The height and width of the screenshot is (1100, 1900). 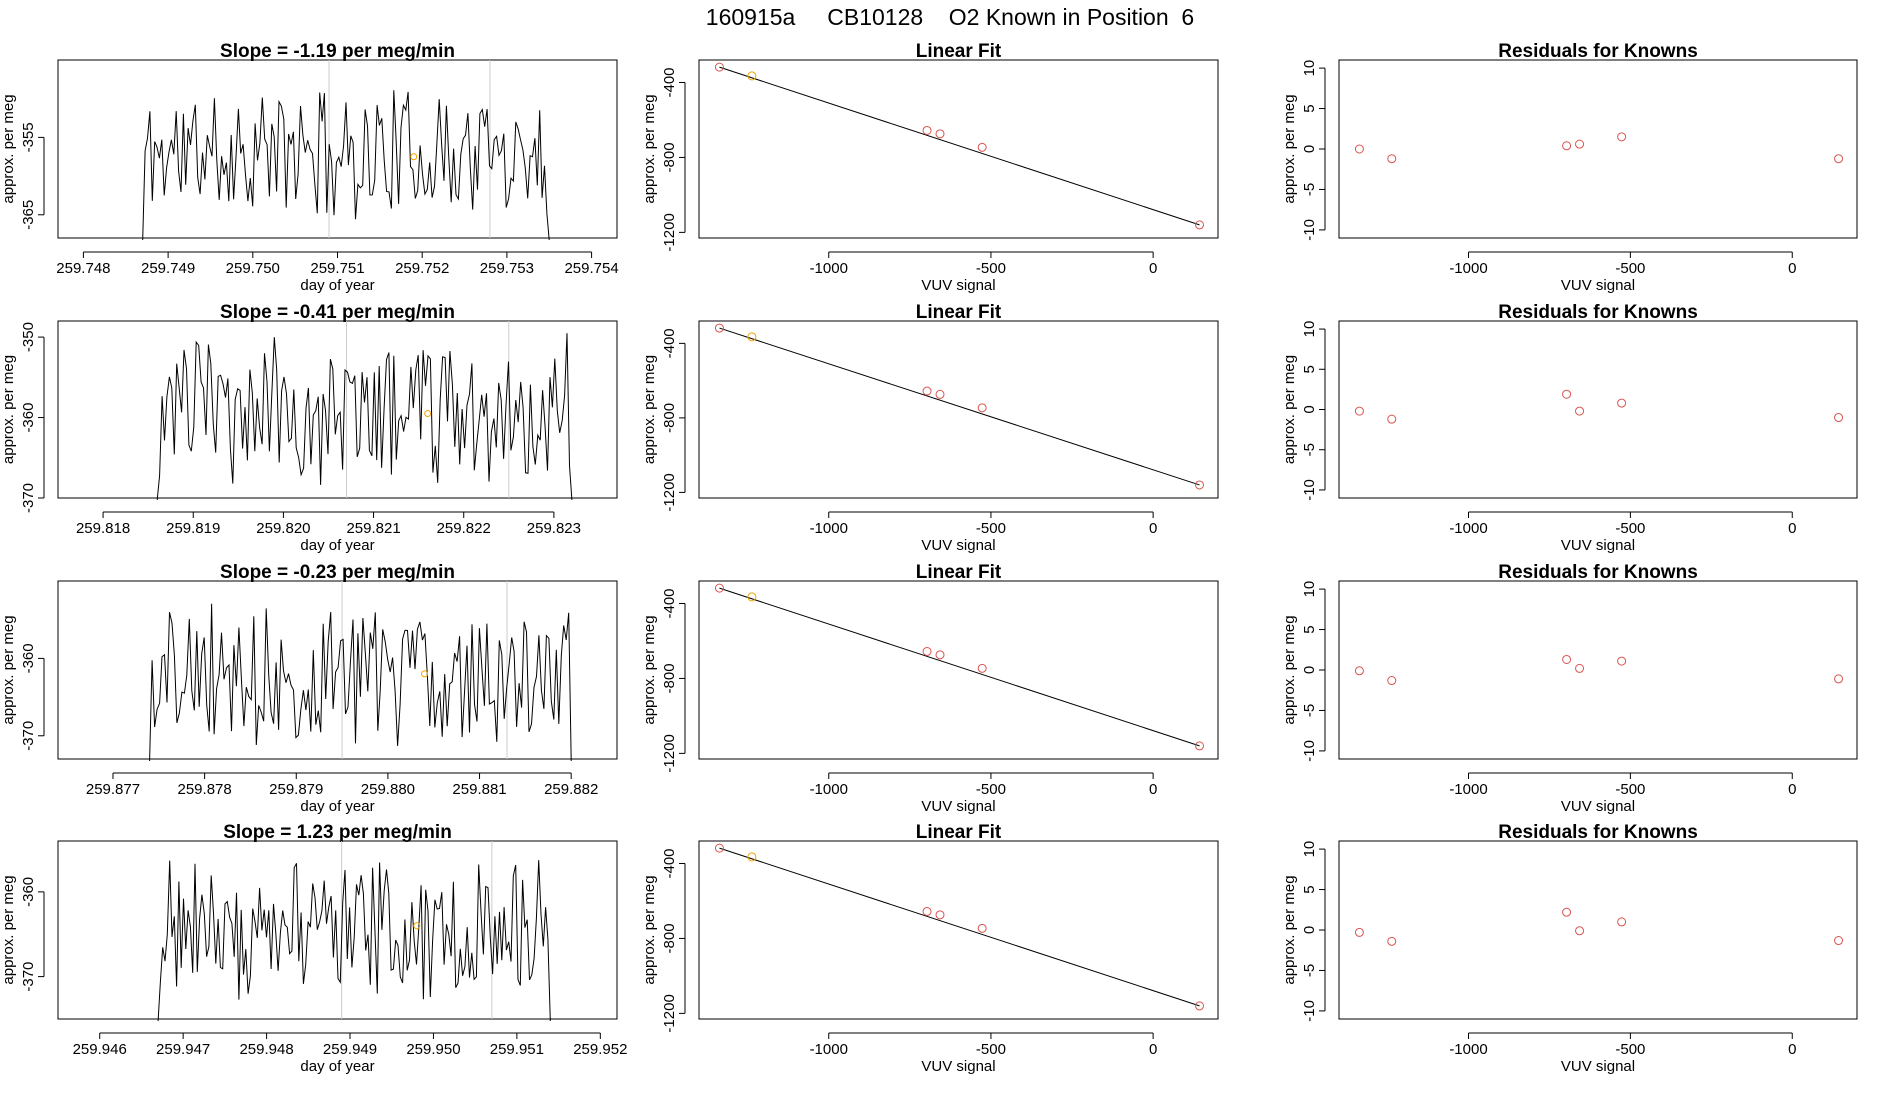 What do you see at coordinates (571, 789) in the screenshot?
I see `x-tick-label: 259.882` at bounding box center [571, 789].